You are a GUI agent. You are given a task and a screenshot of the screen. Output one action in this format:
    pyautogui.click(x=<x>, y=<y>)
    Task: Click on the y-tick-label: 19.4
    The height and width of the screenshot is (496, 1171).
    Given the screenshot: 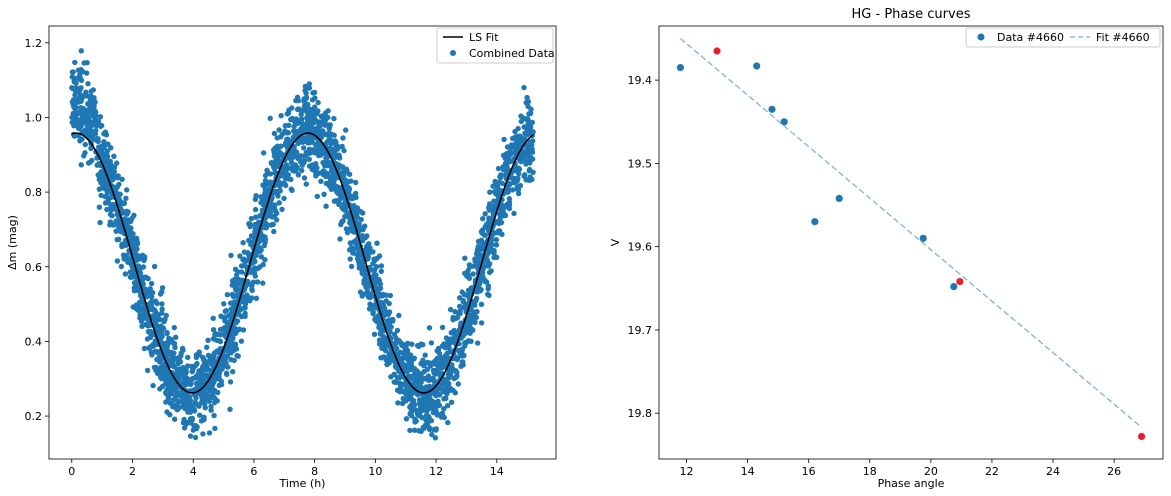 What is the action you would take?
    pyautogui.click(x=640, y=80)
    